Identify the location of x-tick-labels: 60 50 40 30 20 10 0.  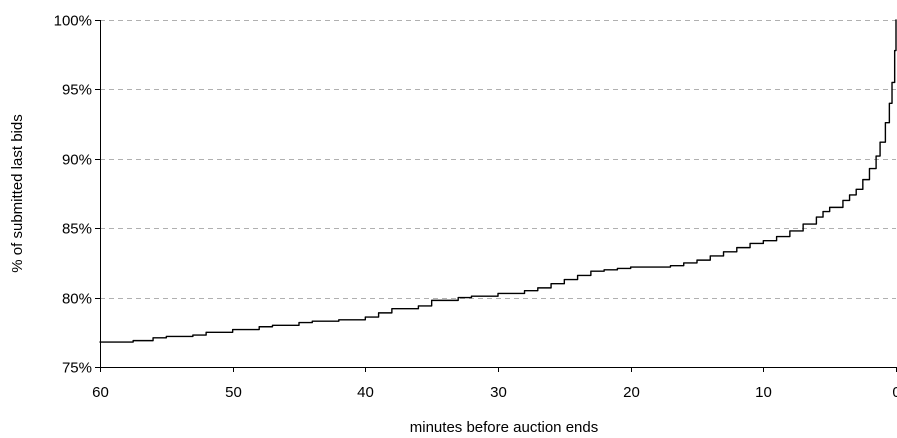
(494, 384).